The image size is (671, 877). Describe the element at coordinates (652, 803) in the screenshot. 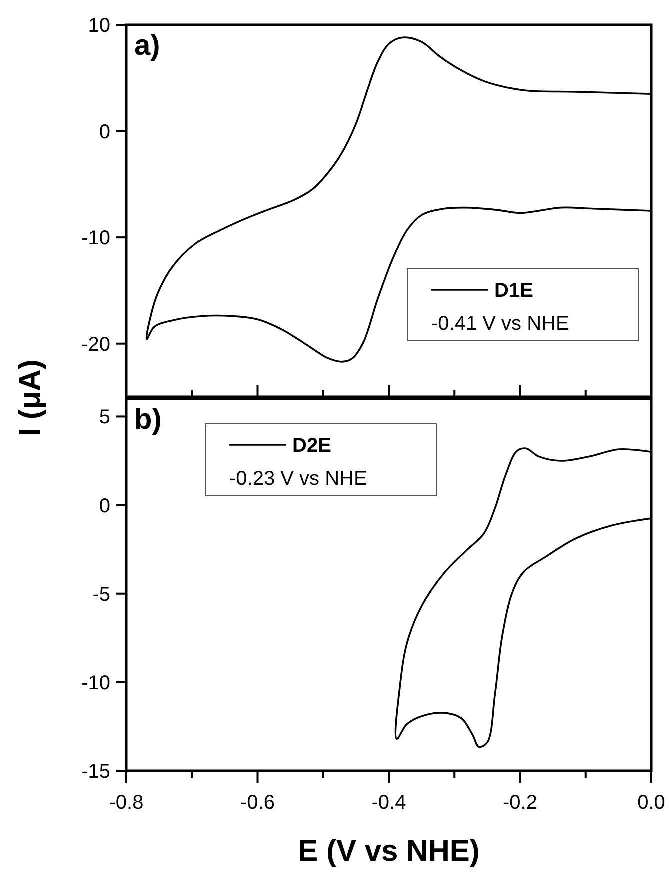

I see `x-tick-label: 0.0` at that location.